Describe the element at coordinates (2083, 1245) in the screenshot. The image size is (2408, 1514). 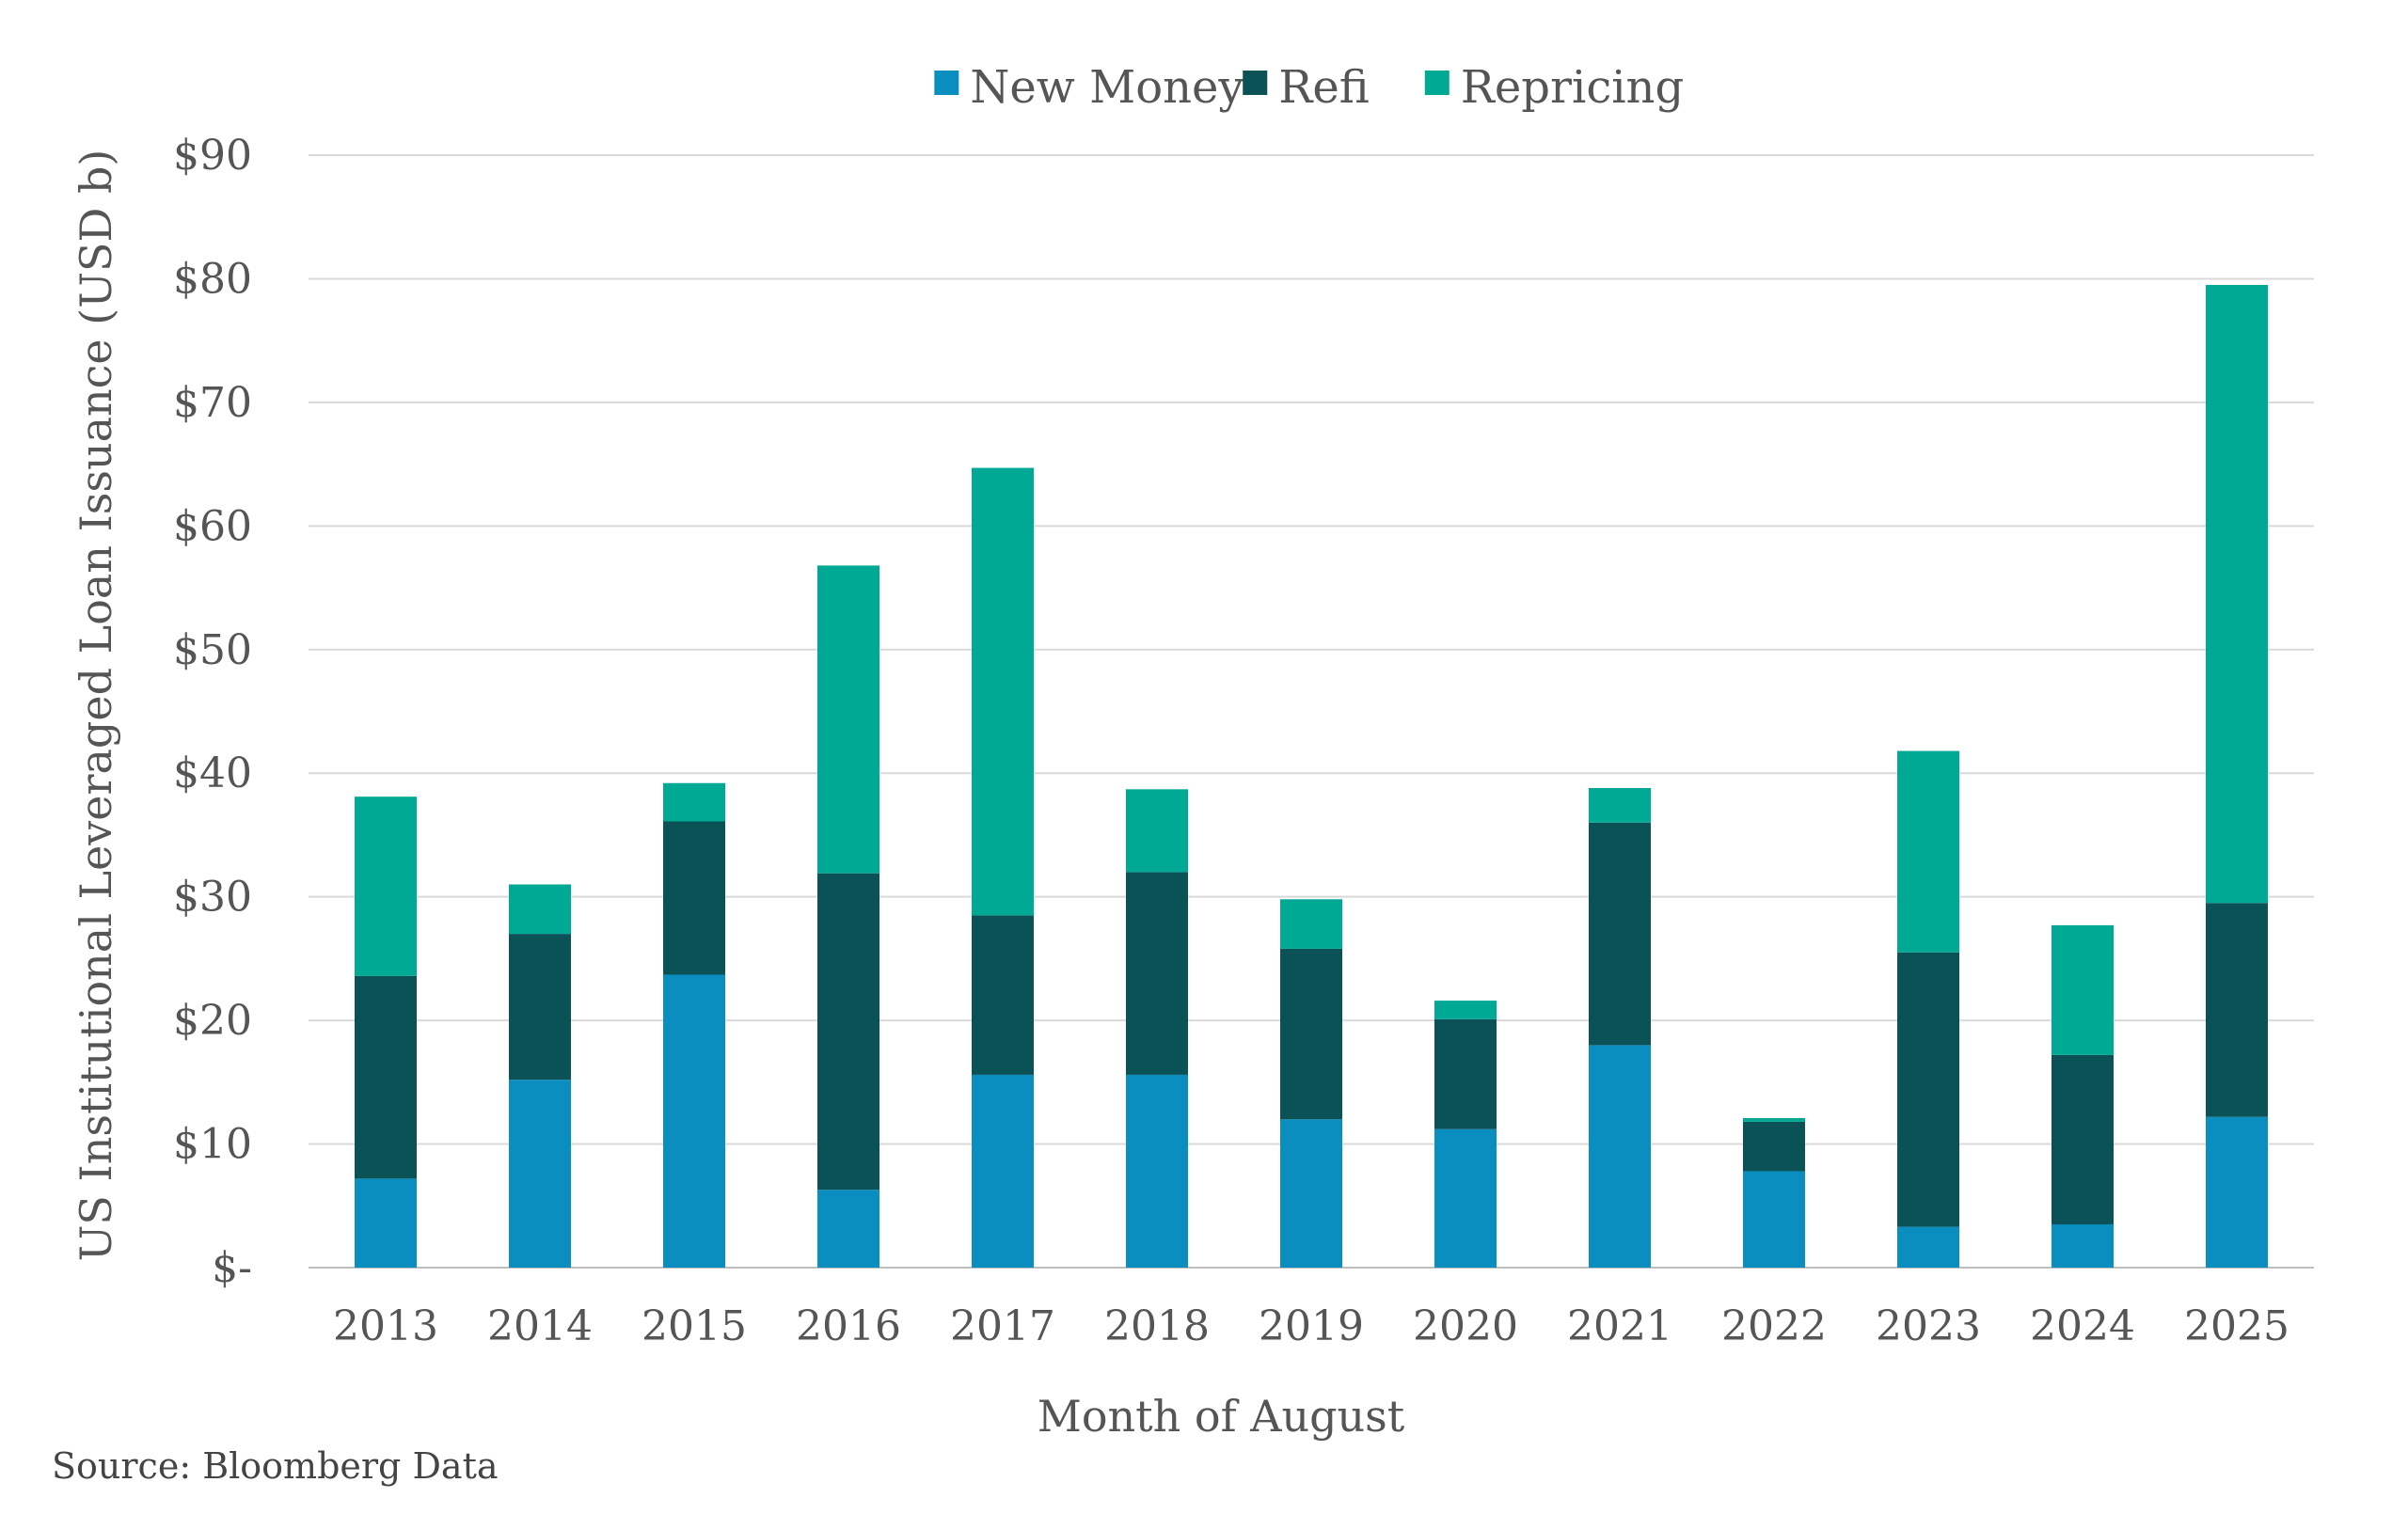
I see `bar-new-money-2024` at that location.